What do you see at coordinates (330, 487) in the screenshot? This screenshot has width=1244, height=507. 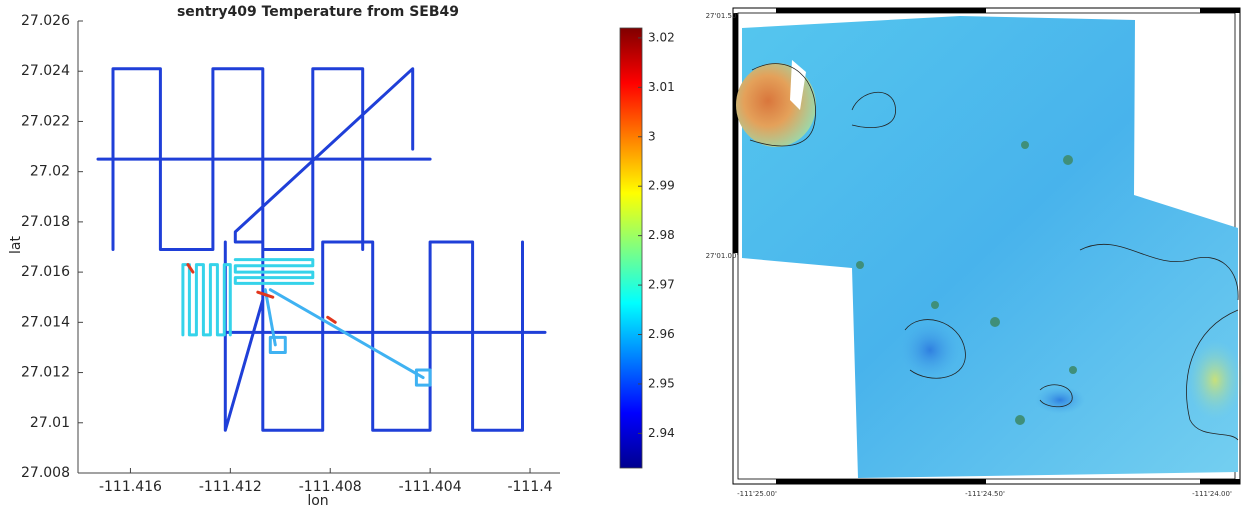 I see `x-tick-label: -111.408` at bounding box center [330, 487].